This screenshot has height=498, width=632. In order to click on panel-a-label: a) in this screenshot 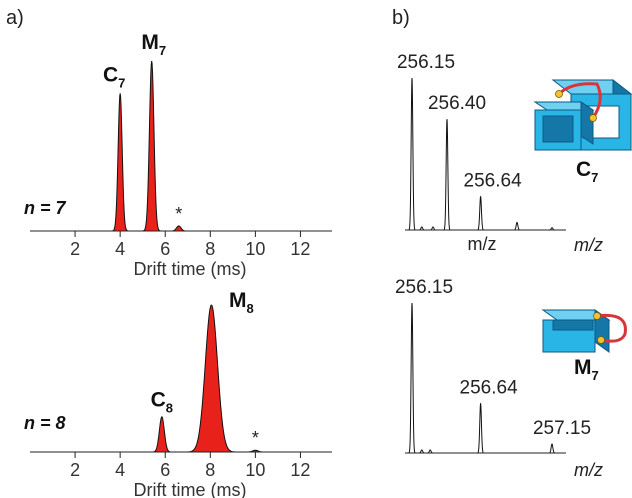, I will do `click(15, 18)`.